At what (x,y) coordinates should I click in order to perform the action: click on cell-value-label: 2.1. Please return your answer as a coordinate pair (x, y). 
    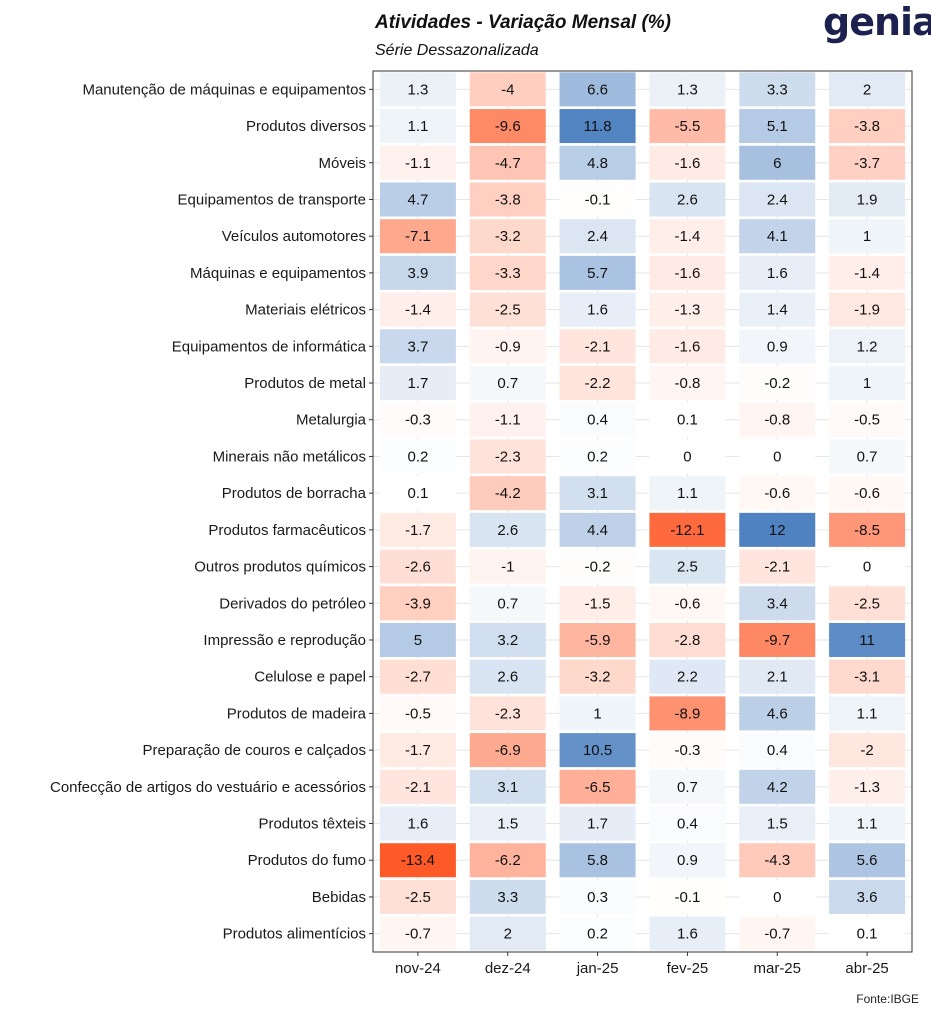
    Looking at the image, I should click on (777, 677).